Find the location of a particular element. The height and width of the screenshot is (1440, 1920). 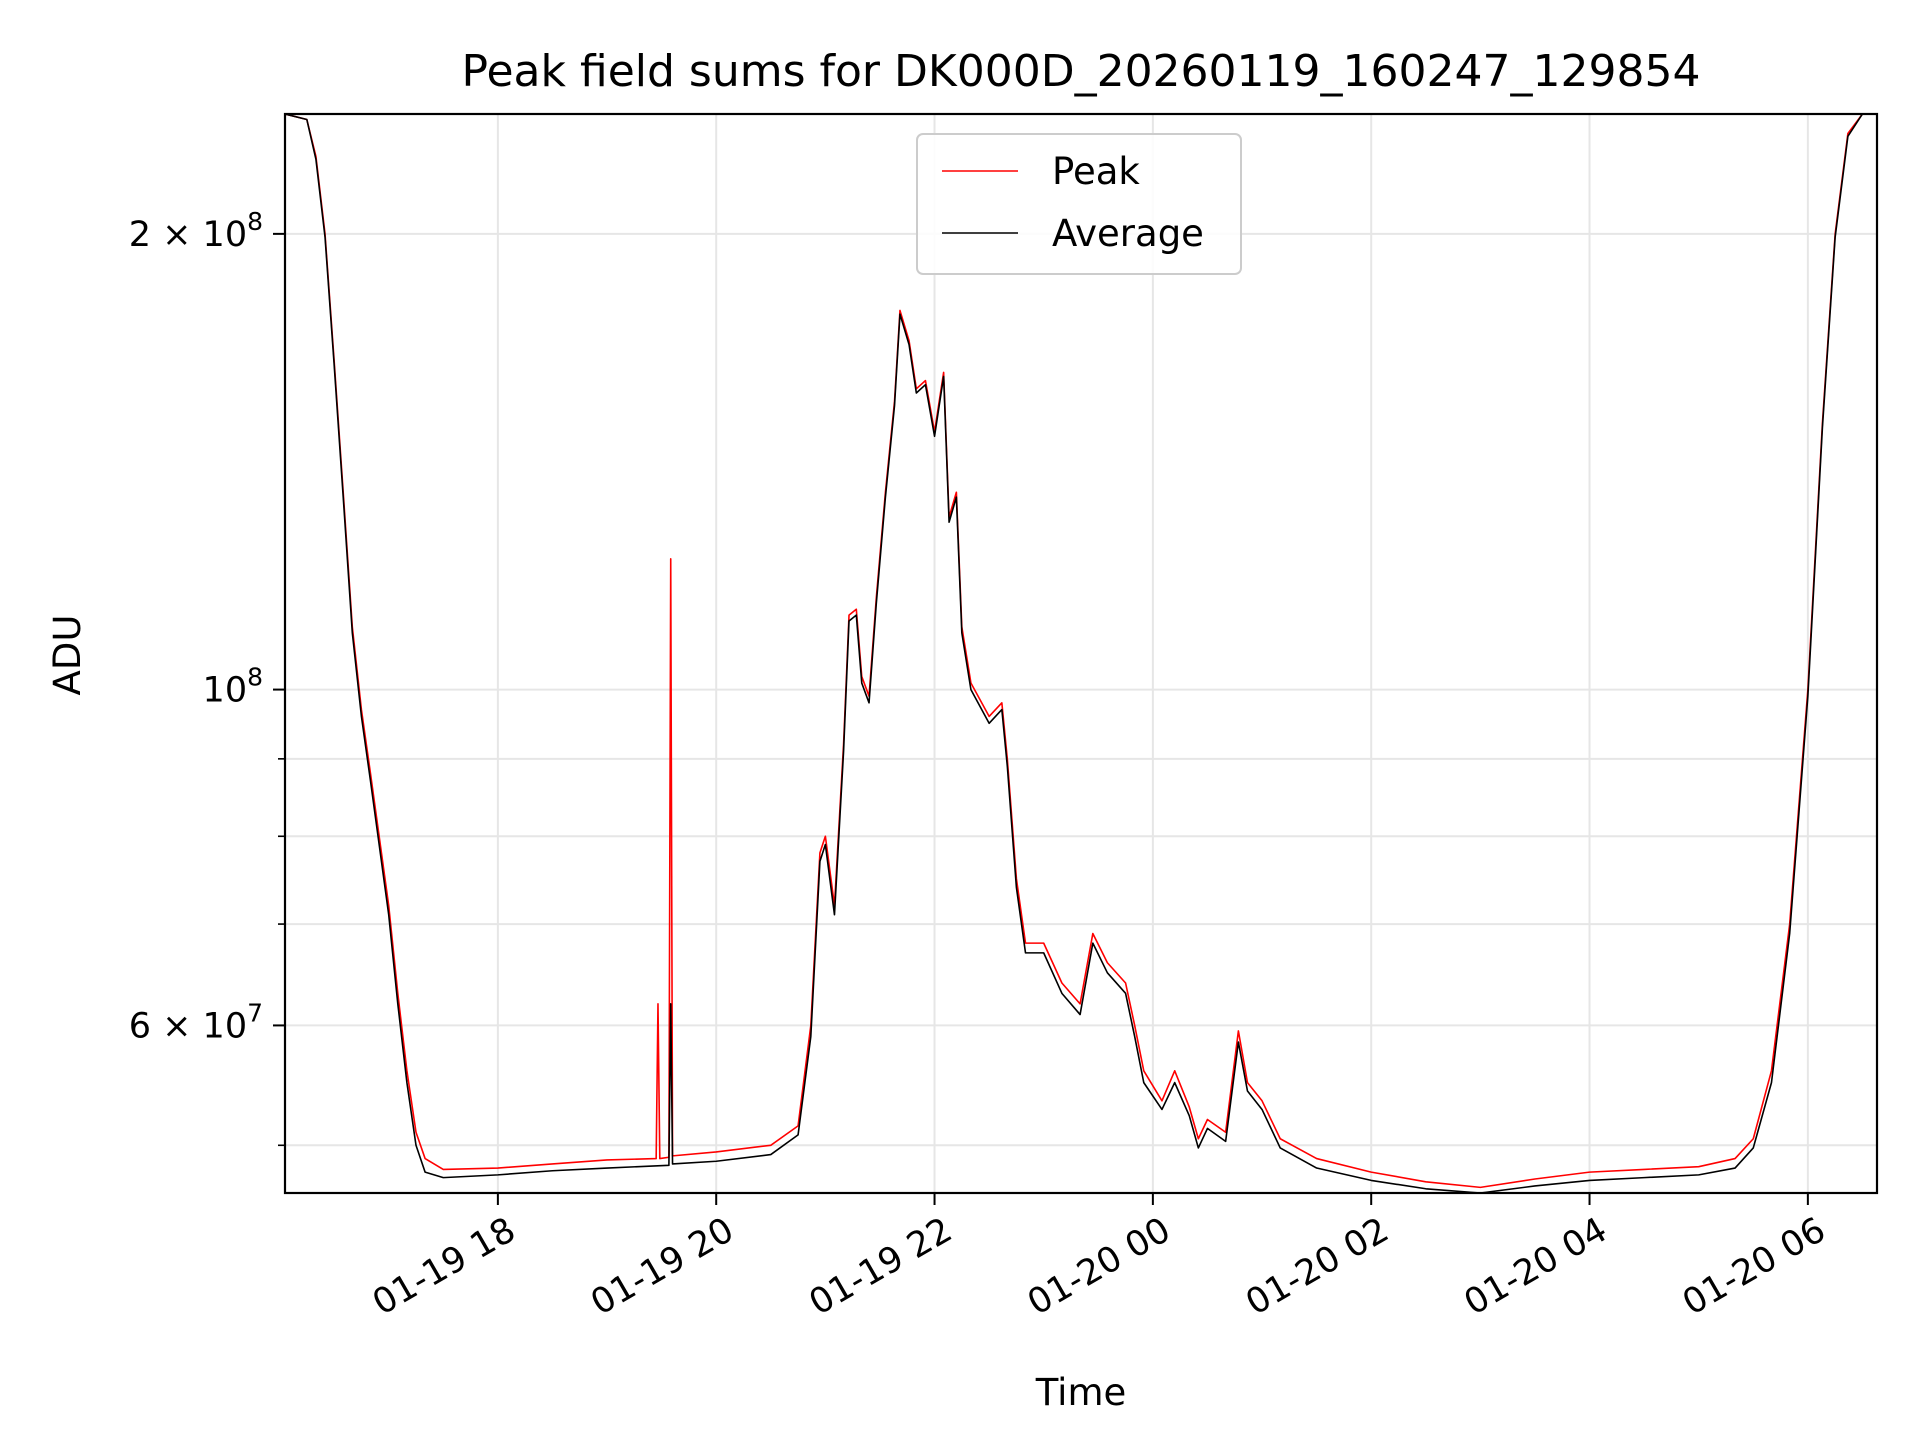

y-axis-label: ADU is located at coordinates (67, 655).